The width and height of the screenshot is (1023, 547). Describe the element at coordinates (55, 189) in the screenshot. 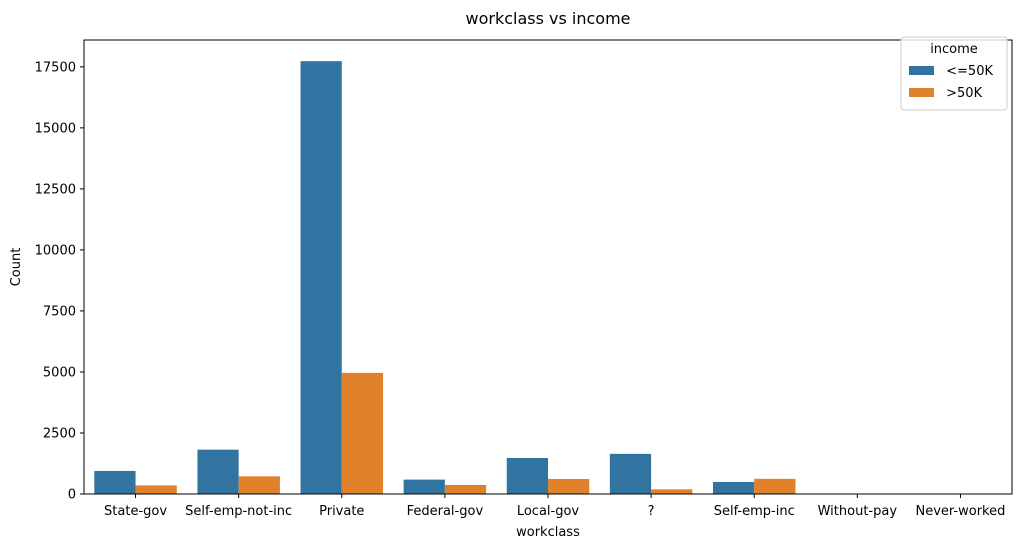

I see `y-tick-label-5: 12500` at that location.